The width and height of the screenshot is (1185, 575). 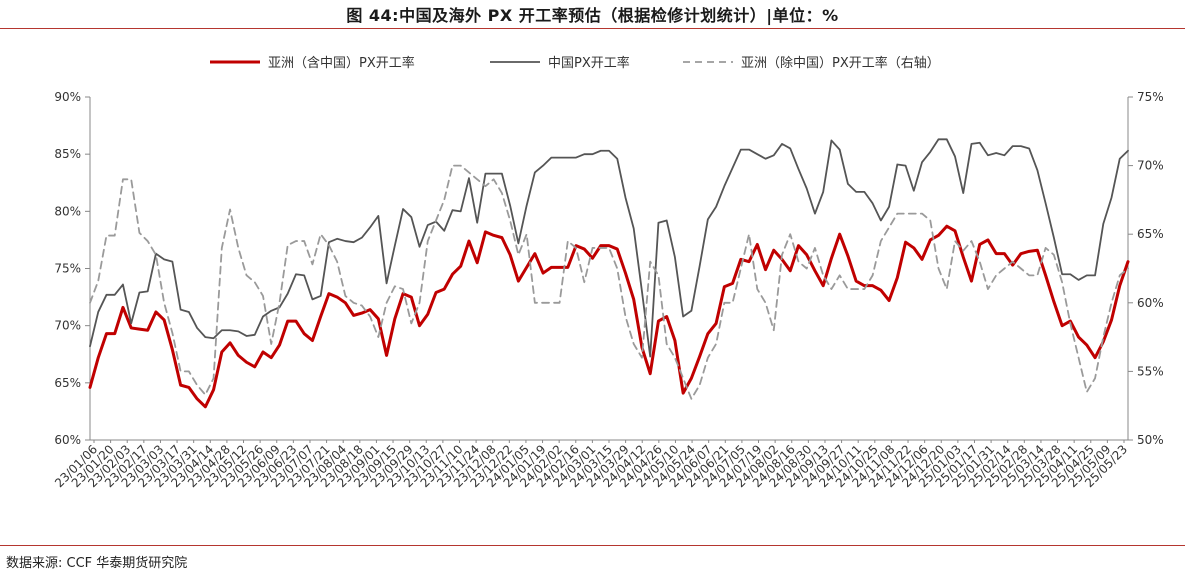 What do you see at coordinates (67, 154) in the screenshot?
I see `y-left-tick-label: 85%` at bounding box center [67, 154].